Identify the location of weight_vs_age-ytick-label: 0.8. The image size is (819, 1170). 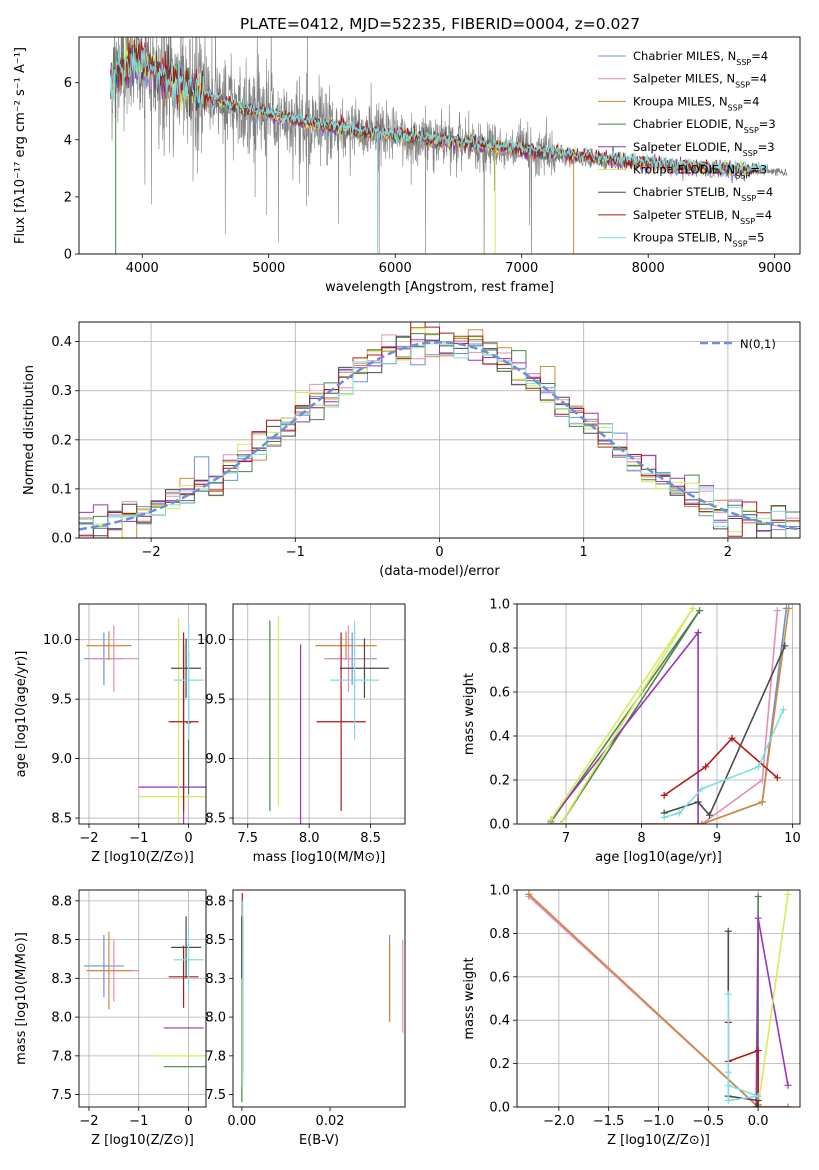
(499, 649).